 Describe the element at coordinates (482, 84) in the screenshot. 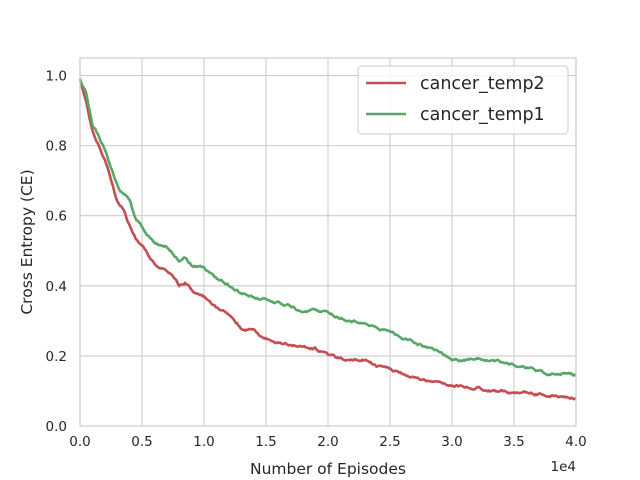

I see `legend-entry-label: cancer_temp2` at that location.